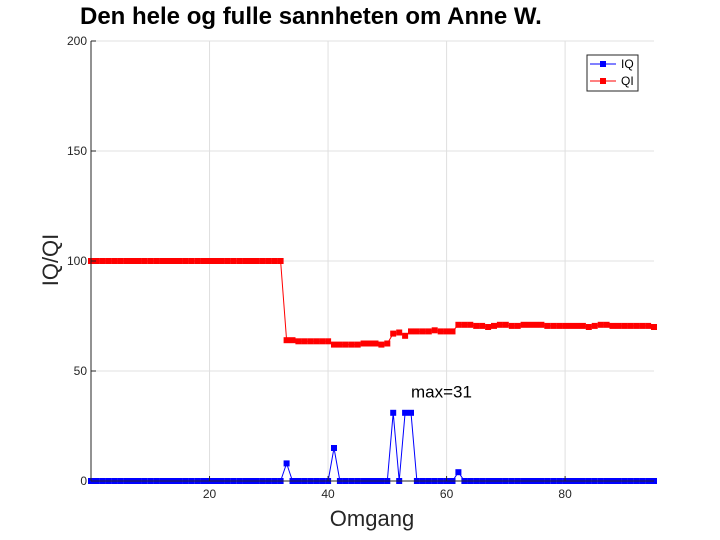 The width and height of the screenshot is (720, 540). What do you see at coordinates (627, 64) in the screenshot?
I see `legend-label-iq: IQ` at bounding box center [627, 64].